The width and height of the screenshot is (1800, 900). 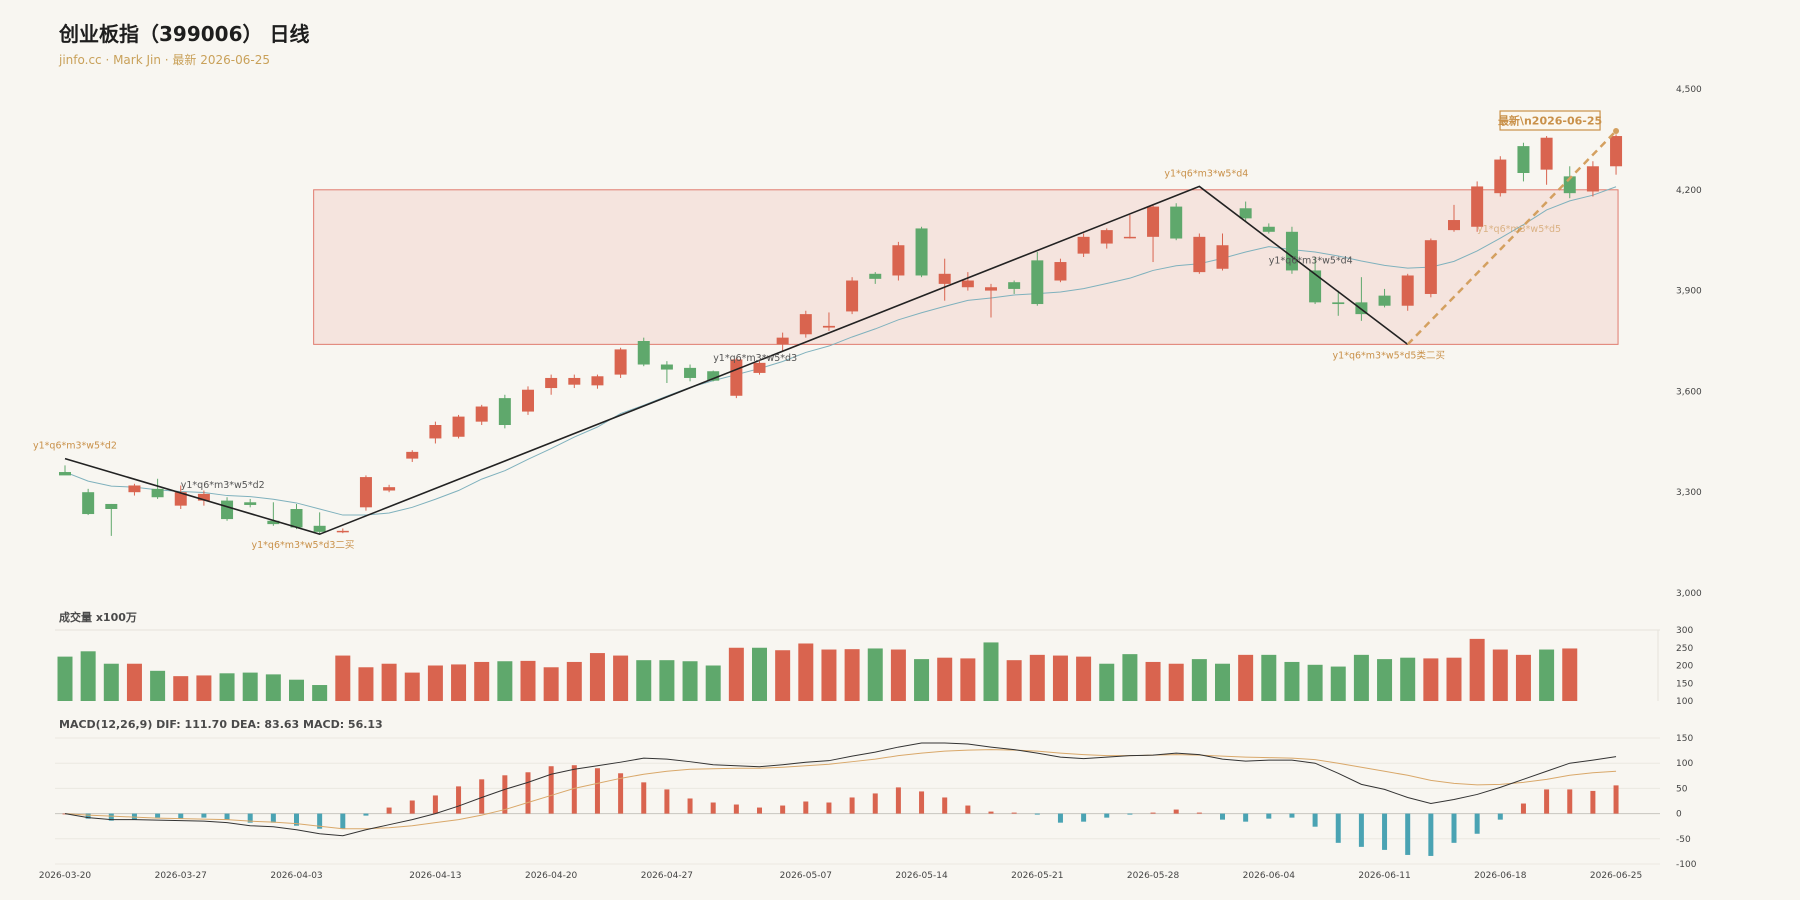 What do you see at coordinates (1616, 131) in the screenshot?
I see `projection-endpoint` at bounding box center [1616, 131].